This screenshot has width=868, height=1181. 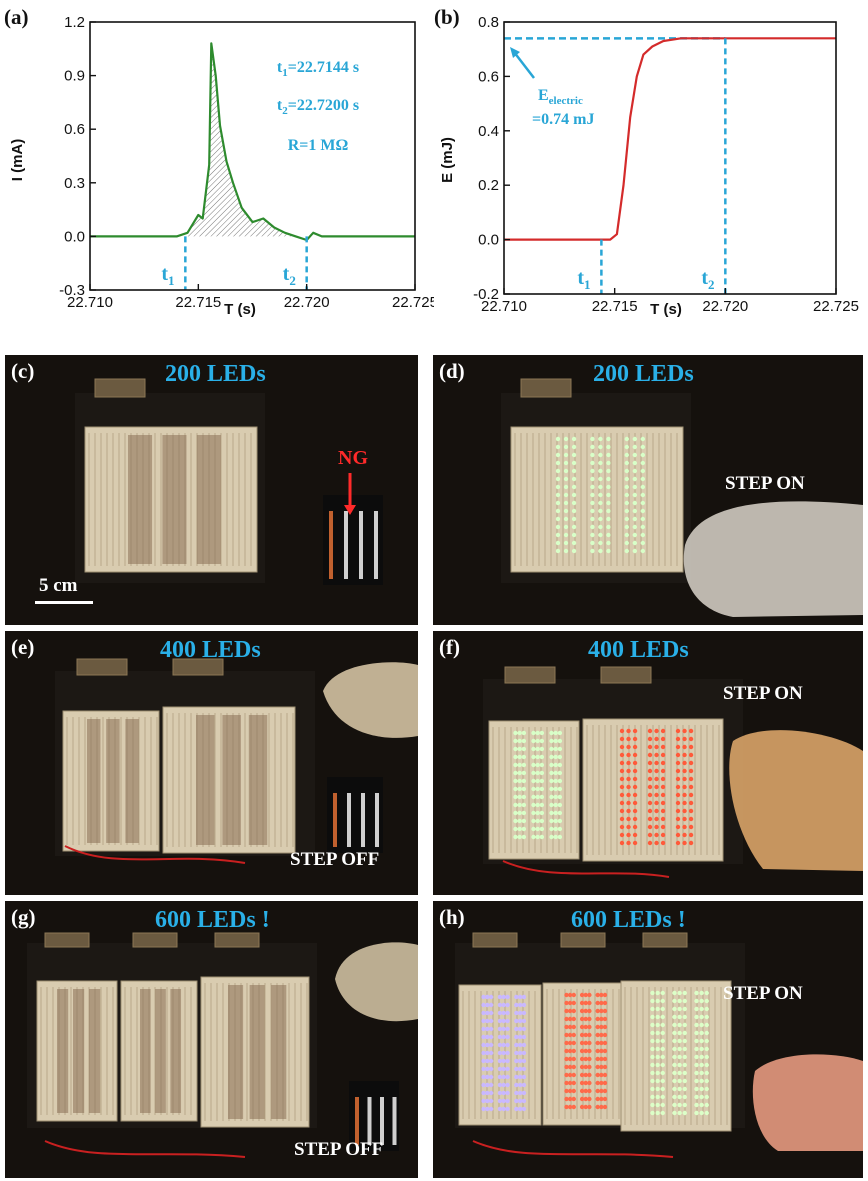 I want to click on electrode-strip, so click(x=357, y=1121).